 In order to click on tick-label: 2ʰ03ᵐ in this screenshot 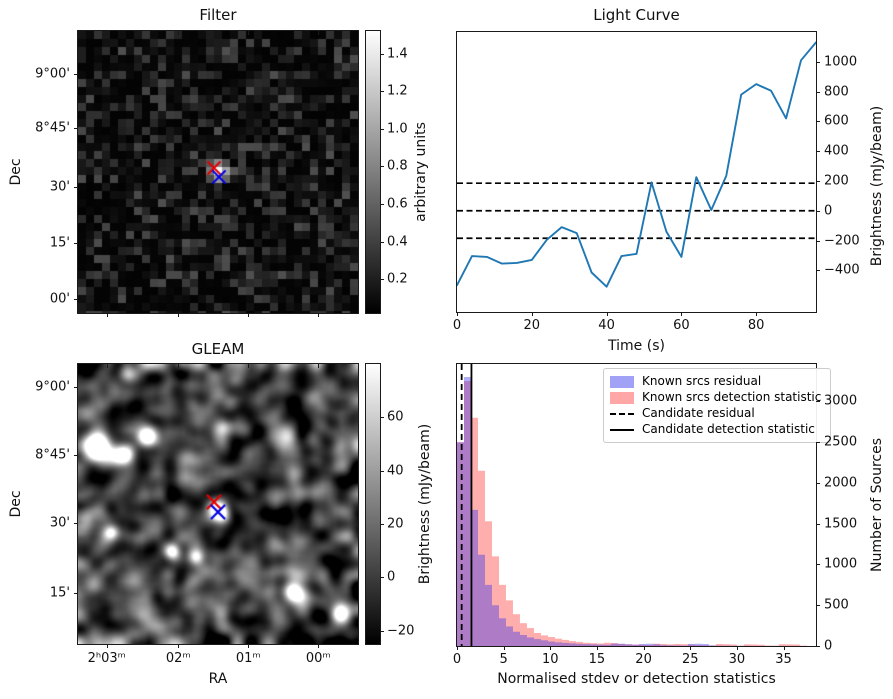, I will do `click(106, 658)`.